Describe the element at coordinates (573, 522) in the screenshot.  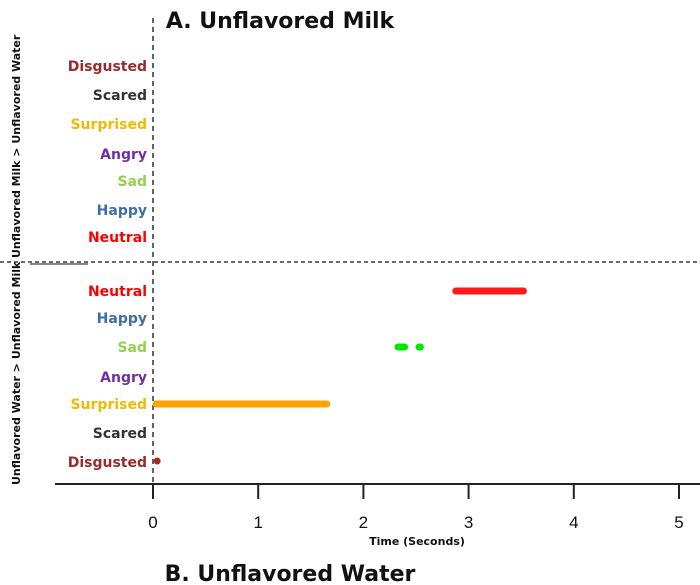
I see `x-tick-label: 4` at that location.